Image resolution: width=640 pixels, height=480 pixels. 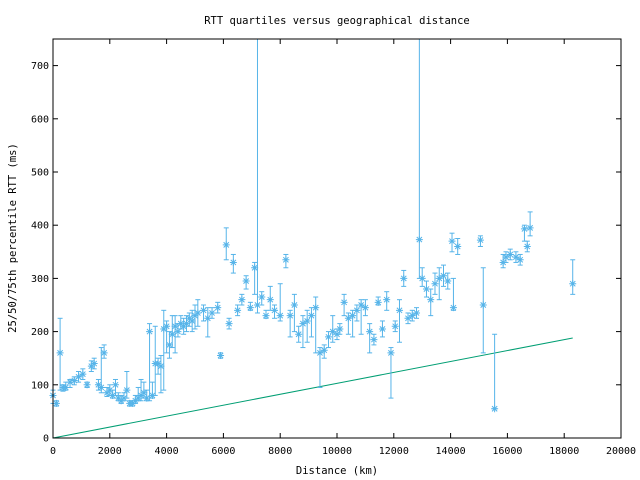 I want to click on x-tick-label: 4000, so click(x=167, y=451).